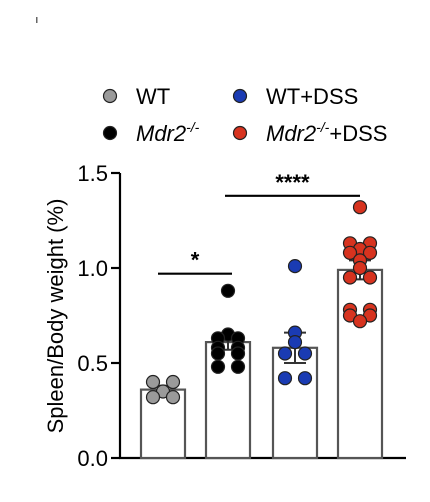  What do you see at coordinates (37, 20) in the screenshot?
I see `stray-mark` at bounding box center [37, 20].